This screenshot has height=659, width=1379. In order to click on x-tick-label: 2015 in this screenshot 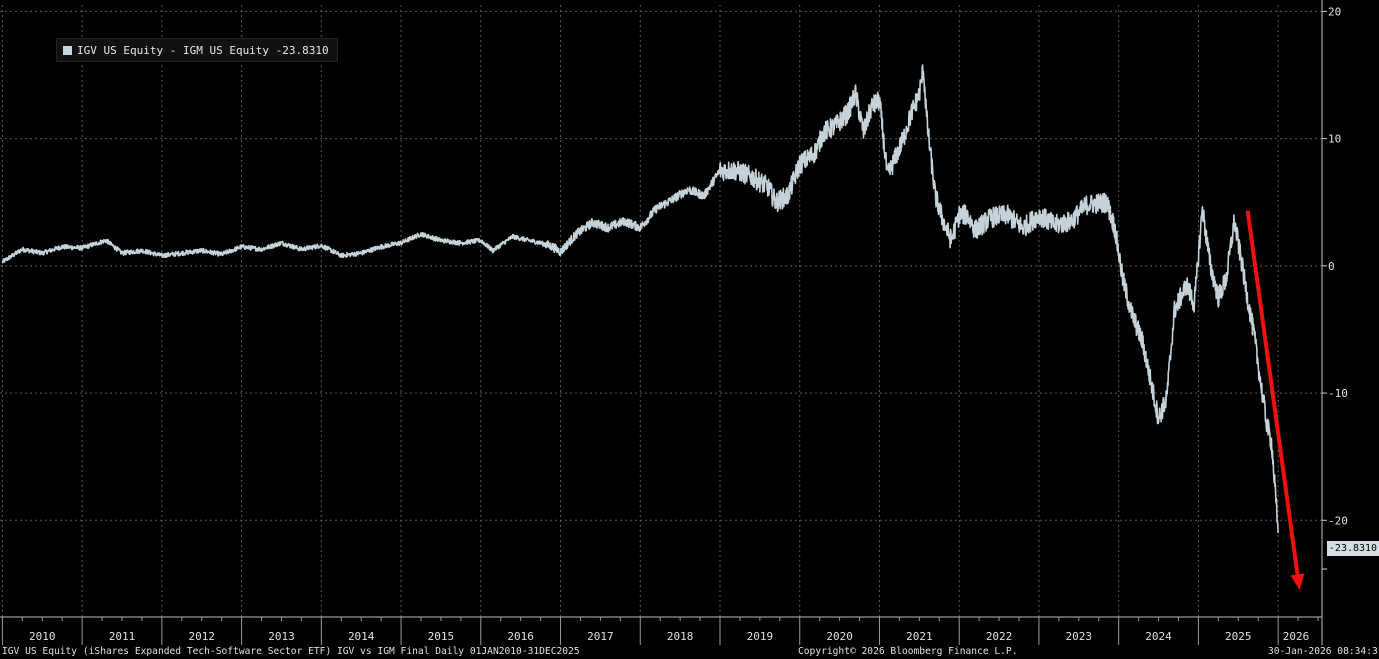, I will do `click(441, 636)`.